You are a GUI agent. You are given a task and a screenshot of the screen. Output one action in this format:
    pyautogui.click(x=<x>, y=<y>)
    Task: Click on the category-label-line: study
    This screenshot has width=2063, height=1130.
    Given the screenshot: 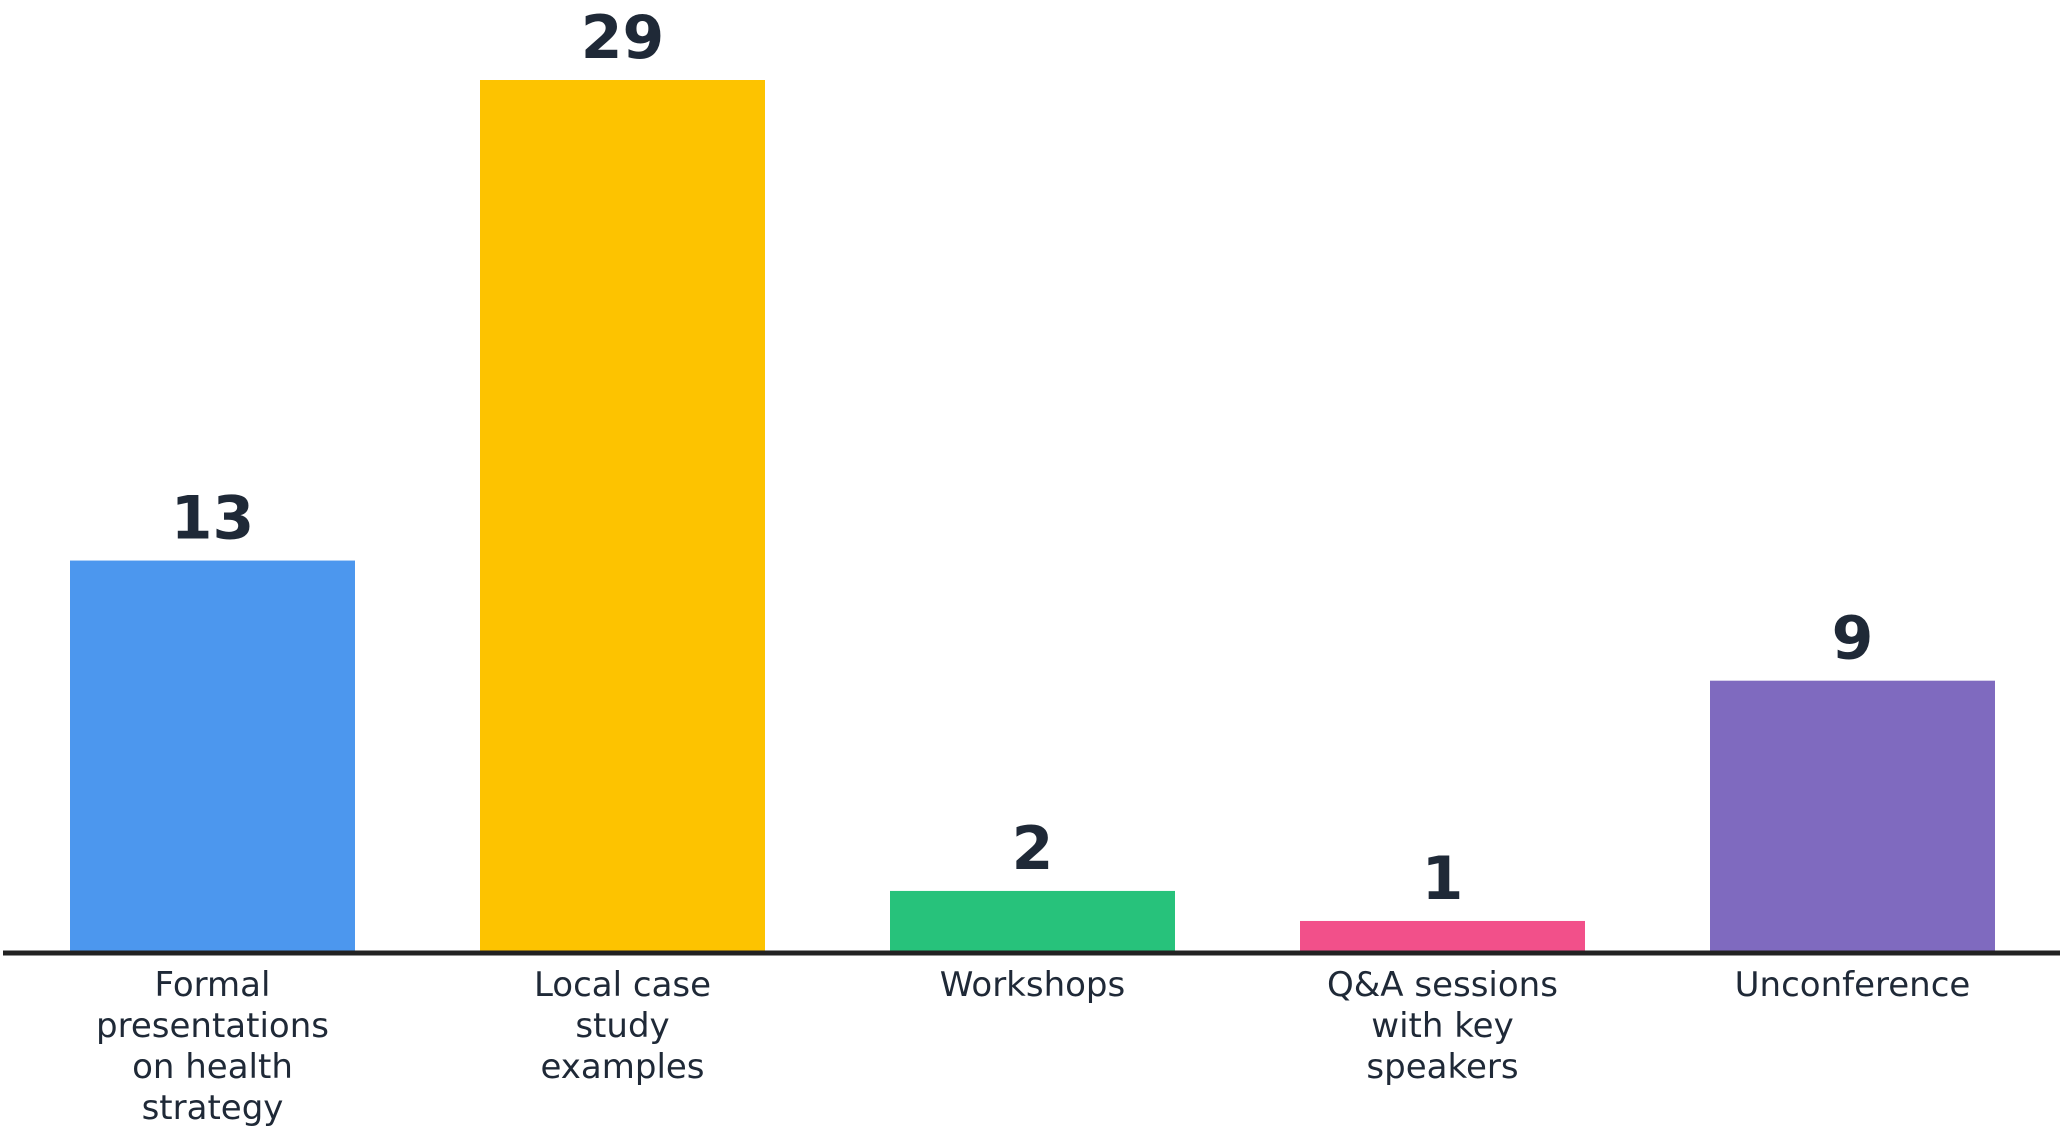 What is the action you would take?
    pyautogui.click(x=622, y=1026)
    